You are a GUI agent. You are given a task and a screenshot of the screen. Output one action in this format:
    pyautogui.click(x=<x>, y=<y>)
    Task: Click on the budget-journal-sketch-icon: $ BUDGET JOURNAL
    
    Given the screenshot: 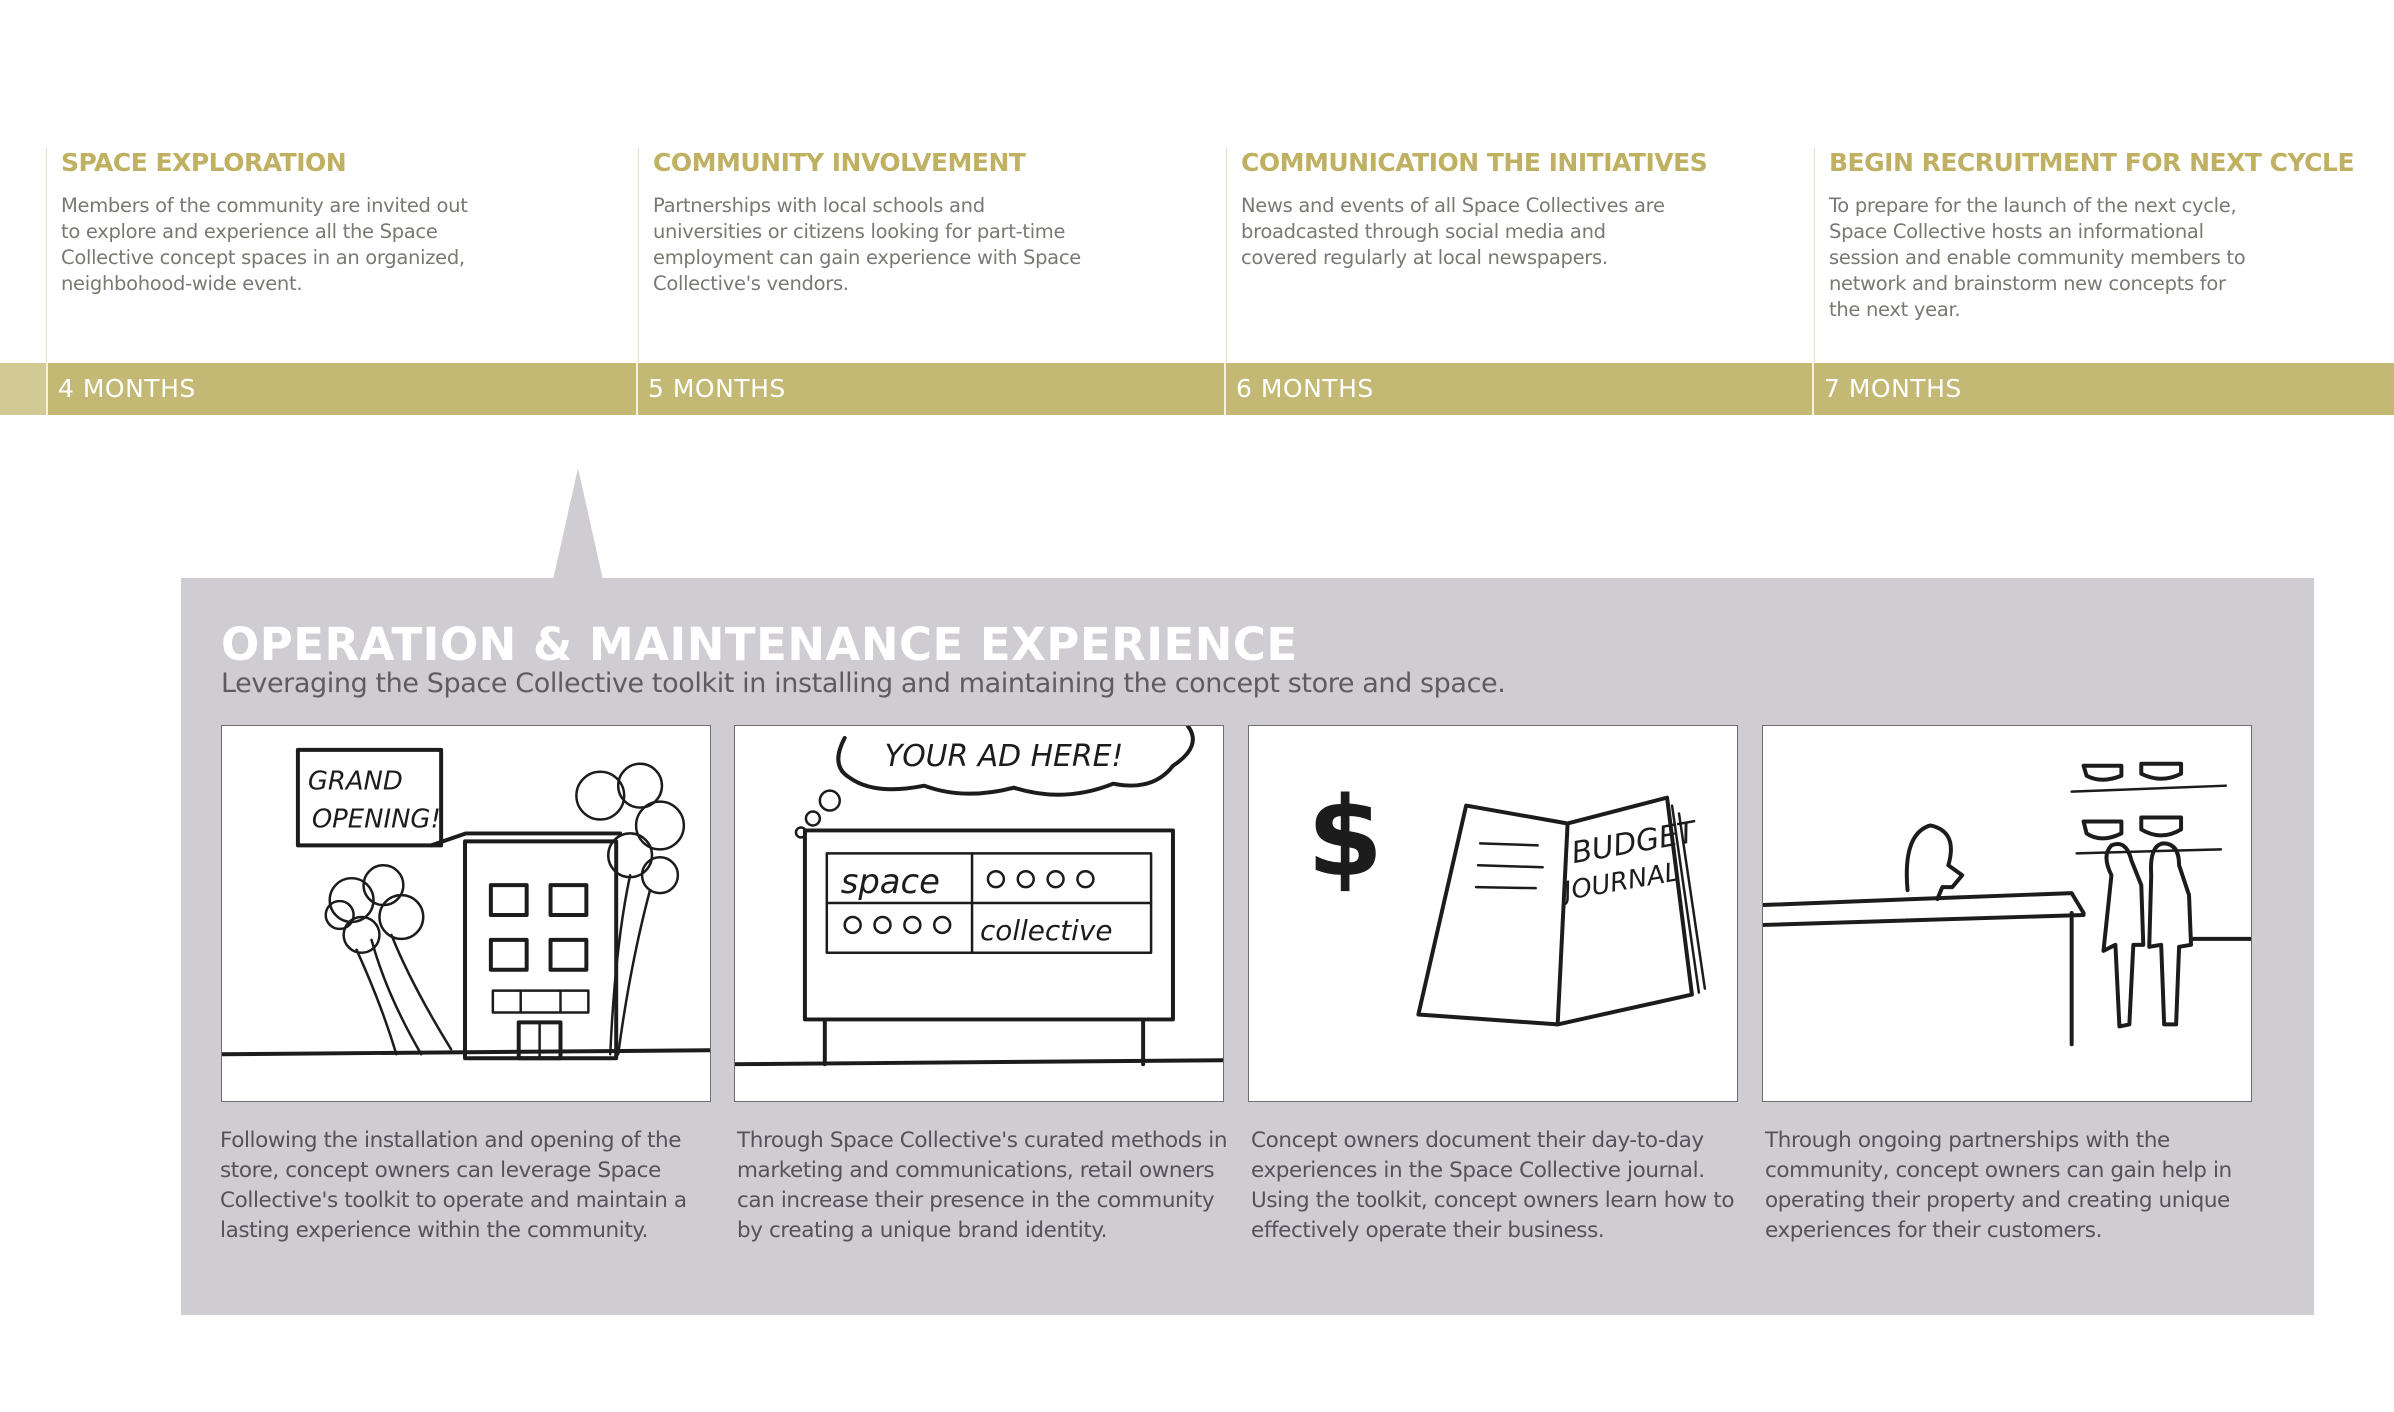 What is the action you would take?
    pyautogui.click(x=1507, y=900)
    